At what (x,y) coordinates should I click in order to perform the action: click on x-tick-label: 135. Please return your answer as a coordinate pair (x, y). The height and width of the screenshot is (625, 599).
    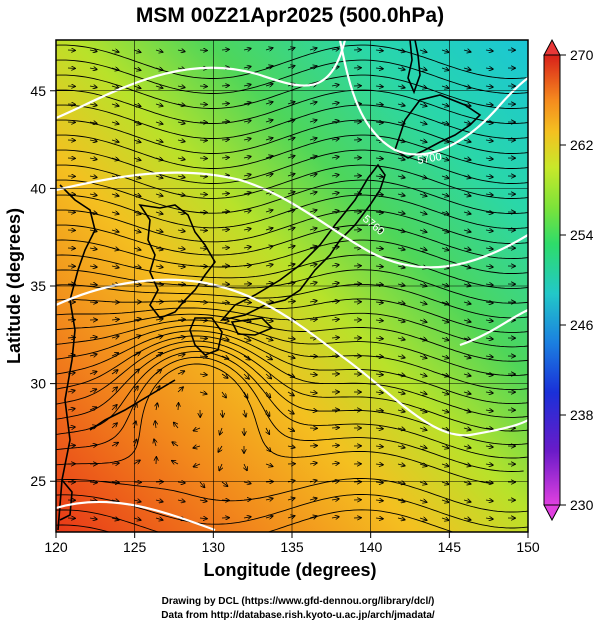
    Looking at the image, I should click on (292, 547).